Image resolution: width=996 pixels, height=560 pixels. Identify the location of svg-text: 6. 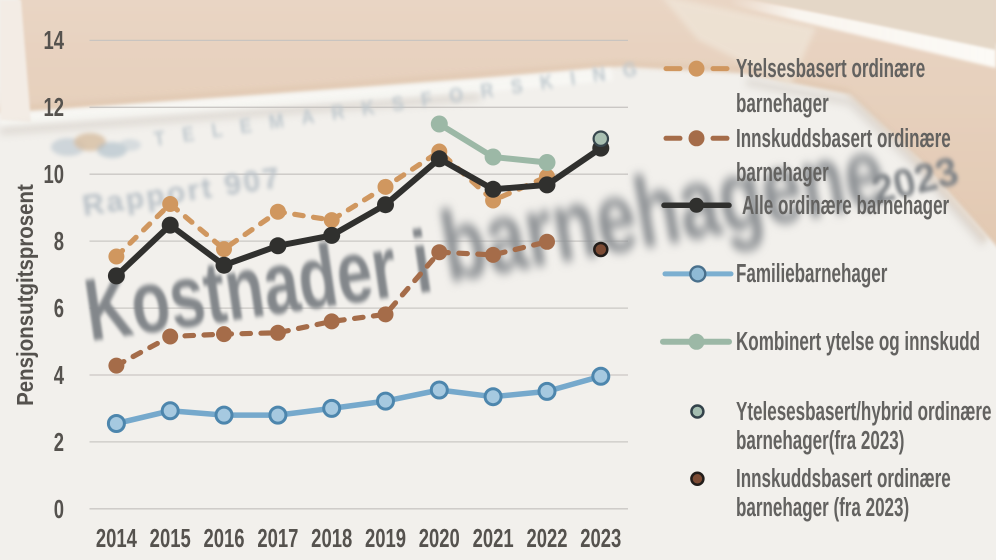
(59, 308).